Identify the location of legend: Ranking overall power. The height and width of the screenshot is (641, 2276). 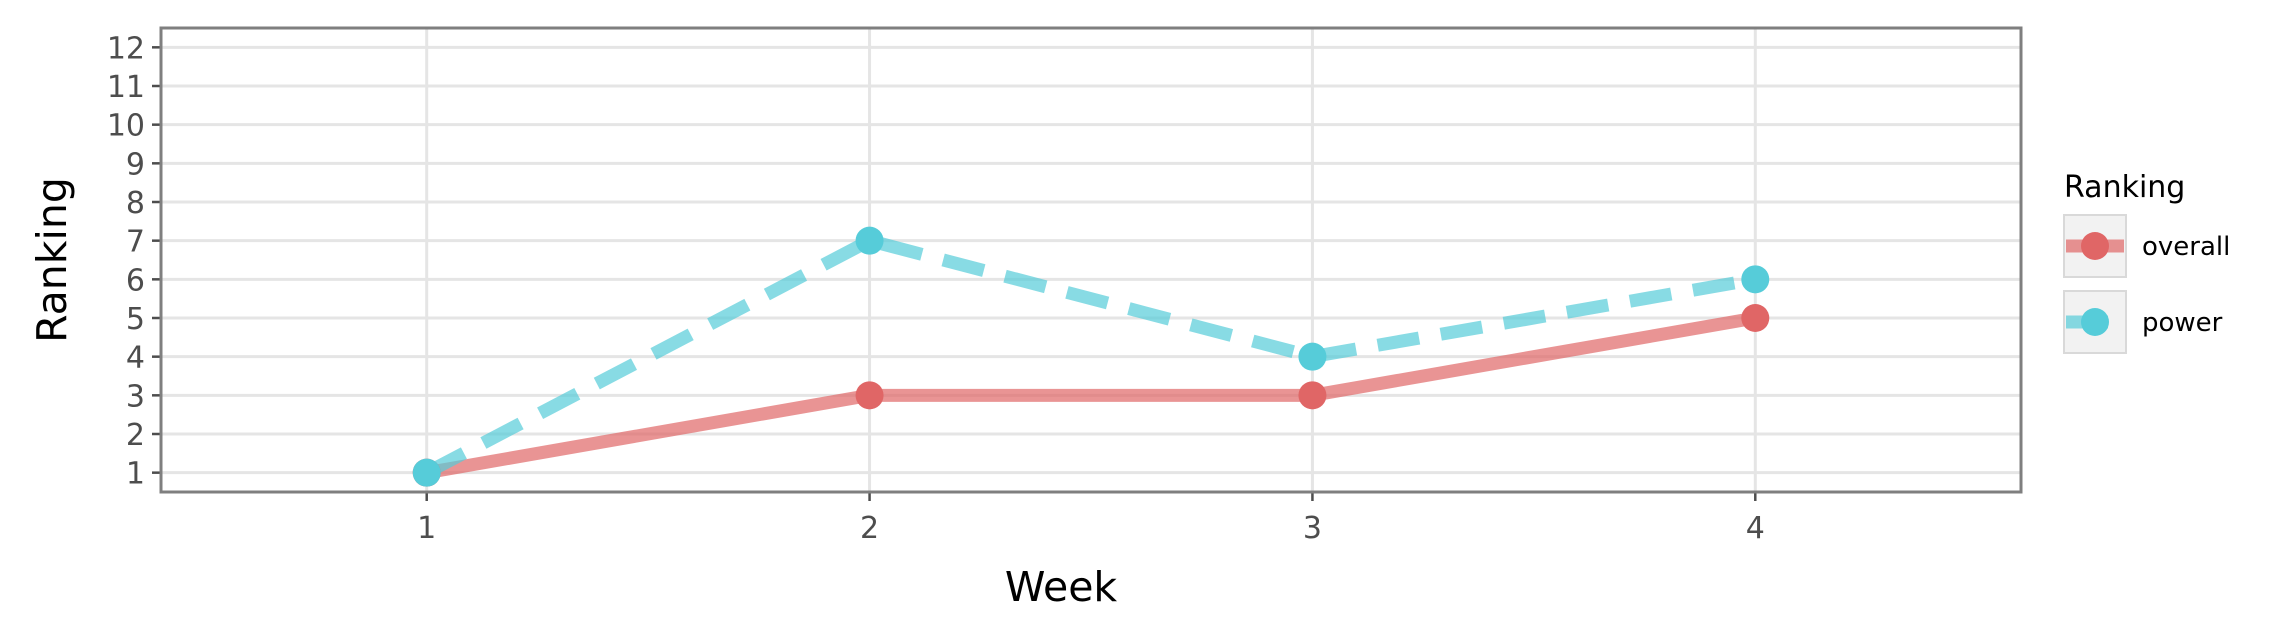
(2146, 262).